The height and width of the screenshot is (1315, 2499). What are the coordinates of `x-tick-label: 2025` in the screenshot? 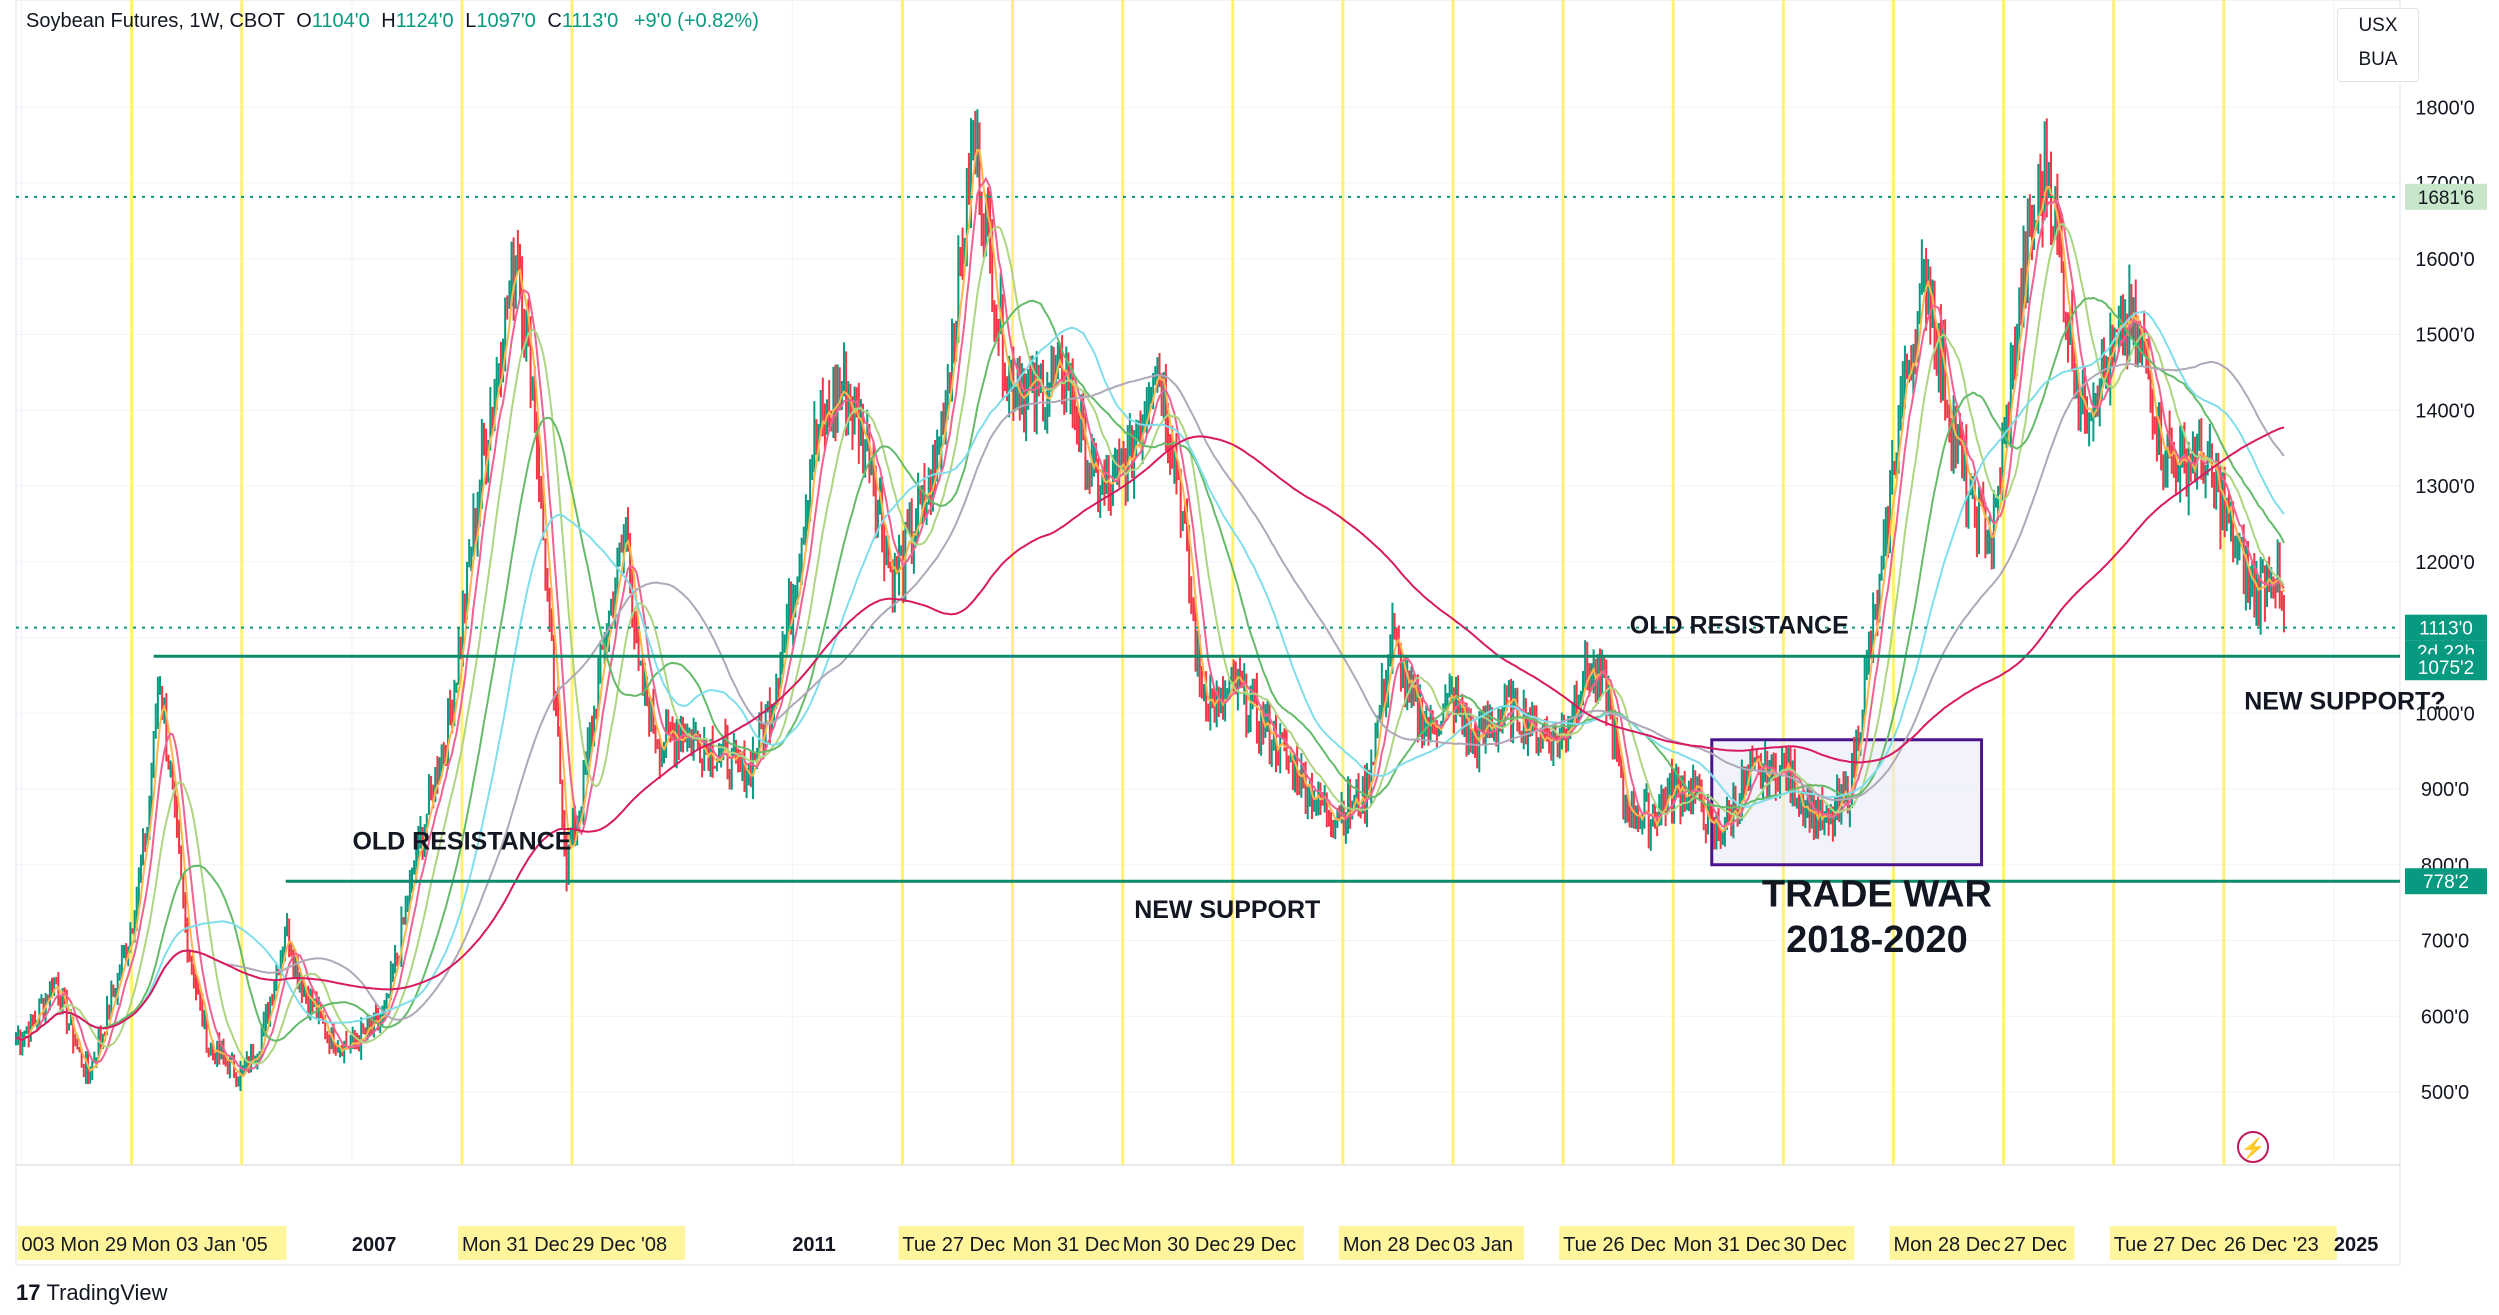 It's located at (2356, 1245).